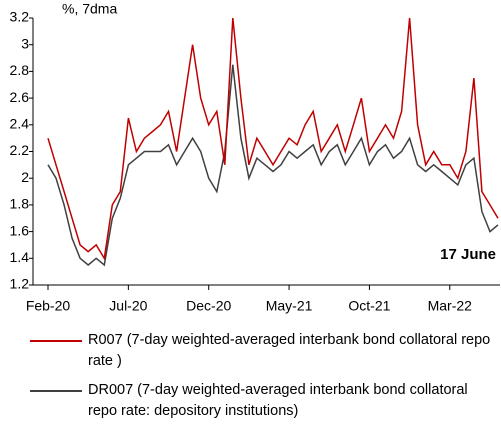 The image size is (501, 434). I want to click on y-tick-label: 2.4, so click(20, 124).